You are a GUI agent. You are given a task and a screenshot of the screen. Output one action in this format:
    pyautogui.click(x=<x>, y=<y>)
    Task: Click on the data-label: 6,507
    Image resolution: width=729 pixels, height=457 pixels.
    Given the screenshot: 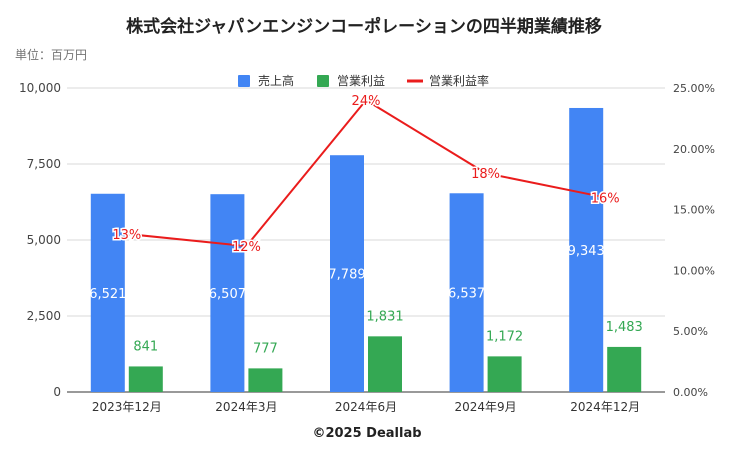 What is the action you would take?
    pyautogui.click(x=227, y=294)
    